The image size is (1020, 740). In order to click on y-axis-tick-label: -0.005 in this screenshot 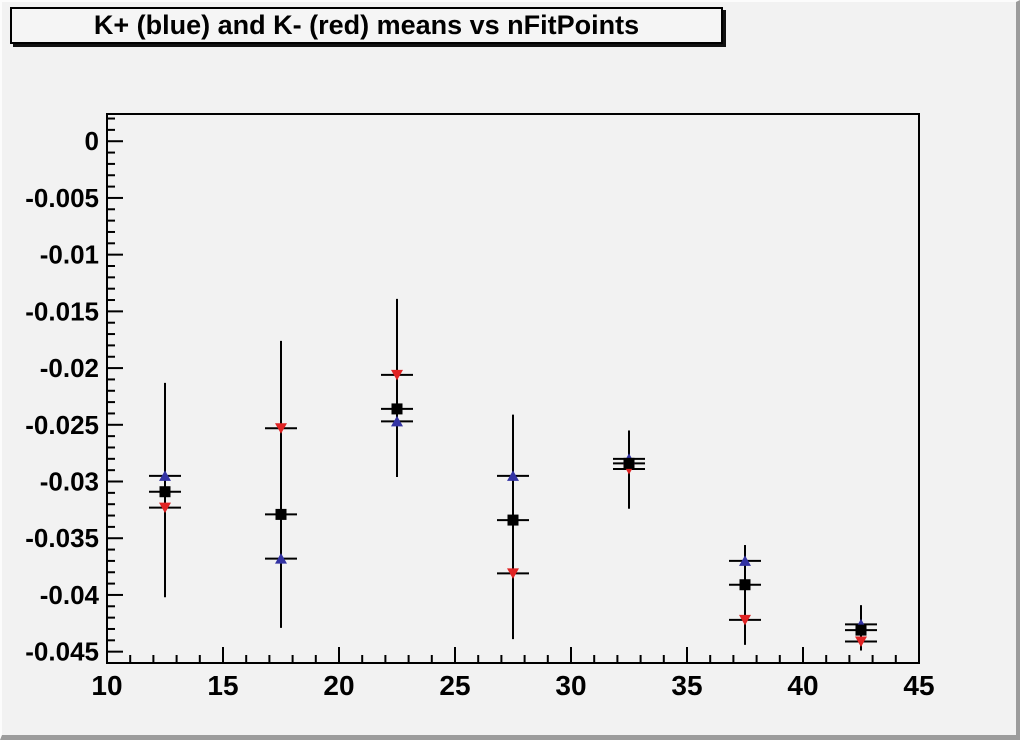, I will do `click(62, 198)`.